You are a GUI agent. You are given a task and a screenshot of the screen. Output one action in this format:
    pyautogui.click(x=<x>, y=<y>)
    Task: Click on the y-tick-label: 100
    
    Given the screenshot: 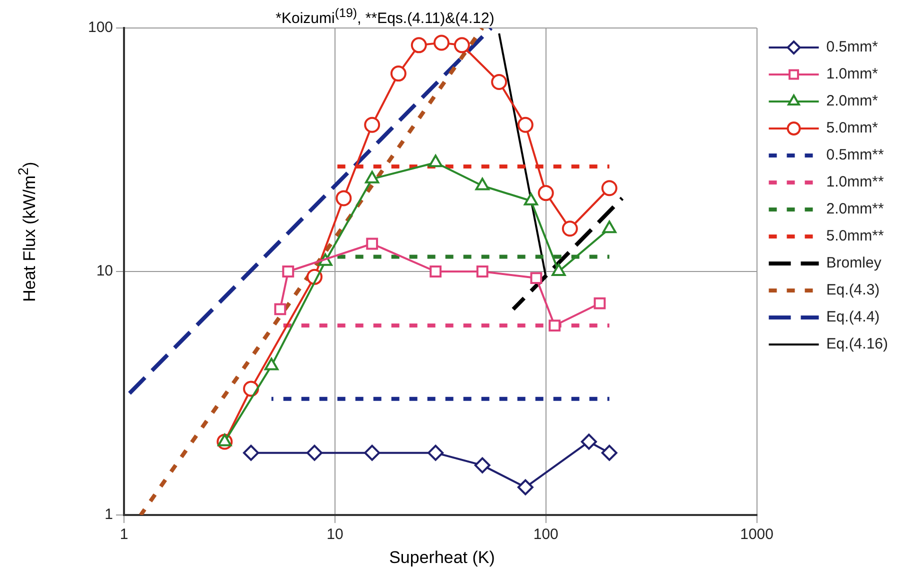 What is the action you would take?
    pyautogui.click(x=101, y=27)
    